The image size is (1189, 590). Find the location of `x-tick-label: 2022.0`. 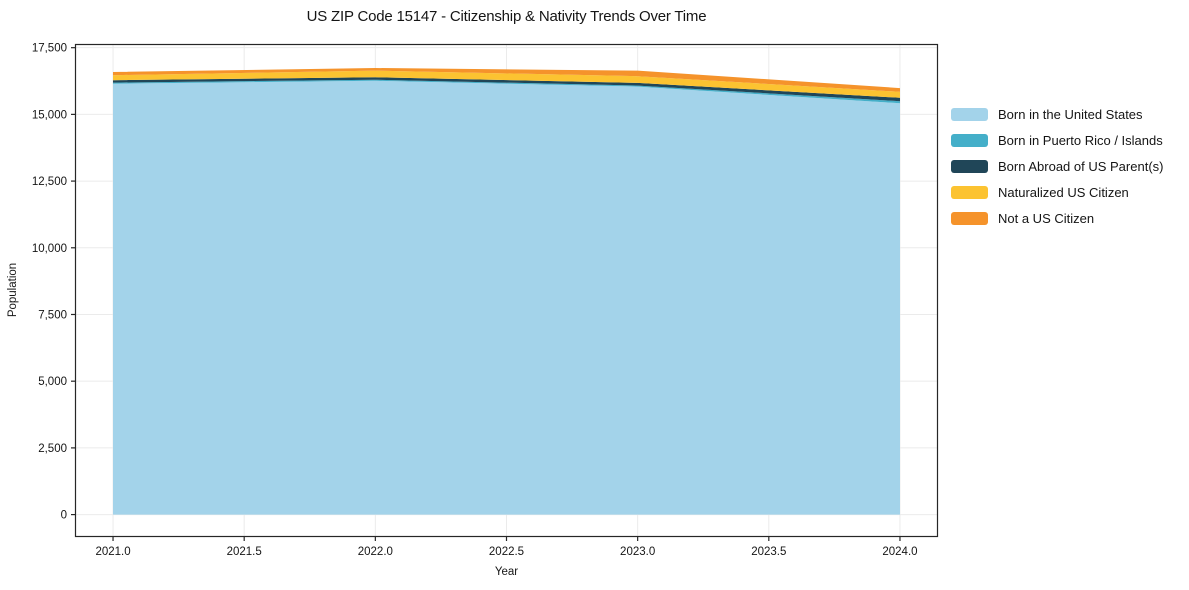

x-tick-label: 2022.0 is located at coordinates (375, 552).